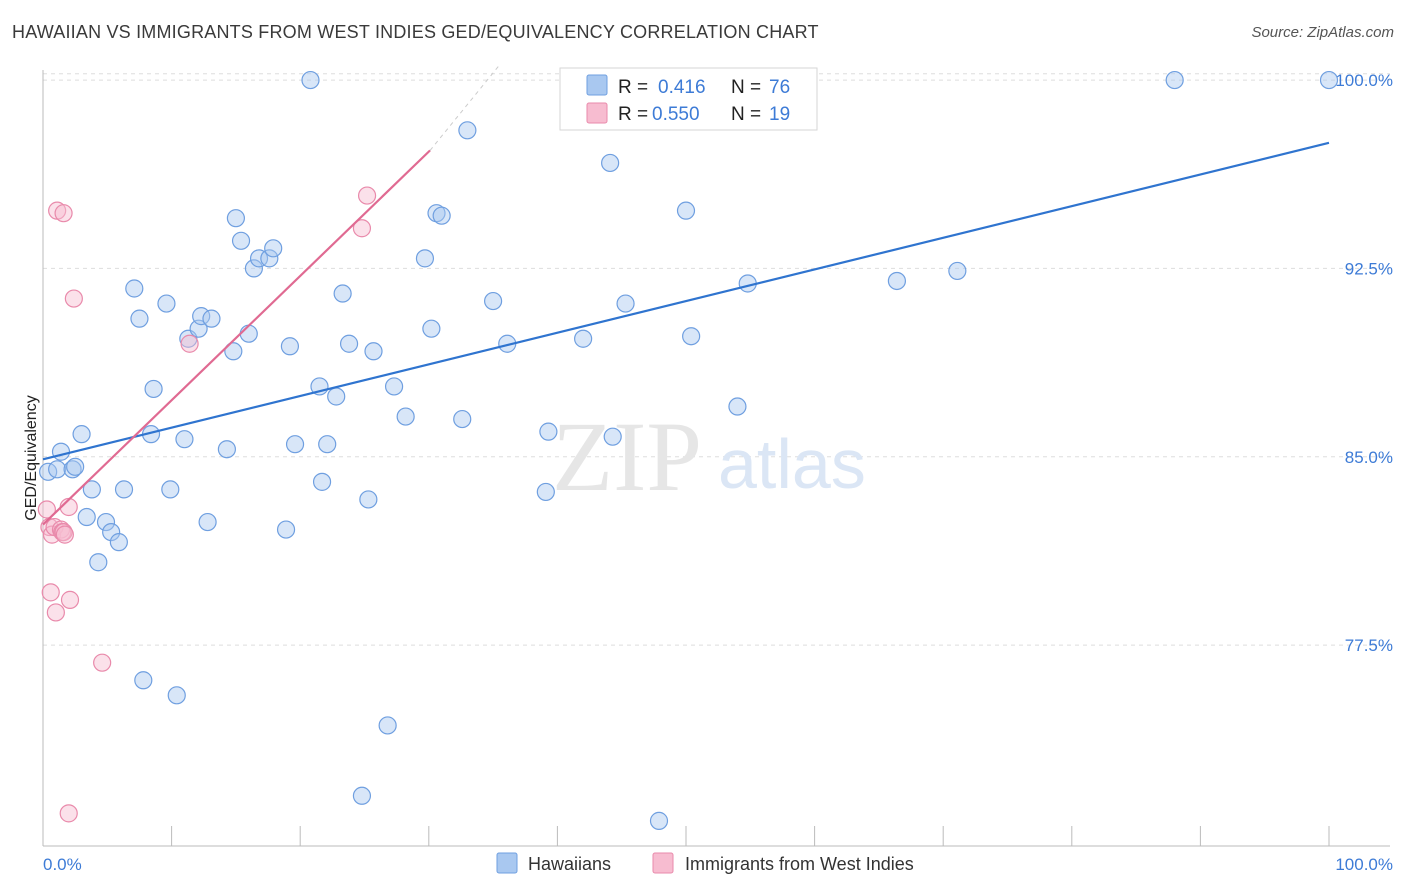 The image size is (1406, 892). I want to click on west-indies-trend-line, so click(236, 337).